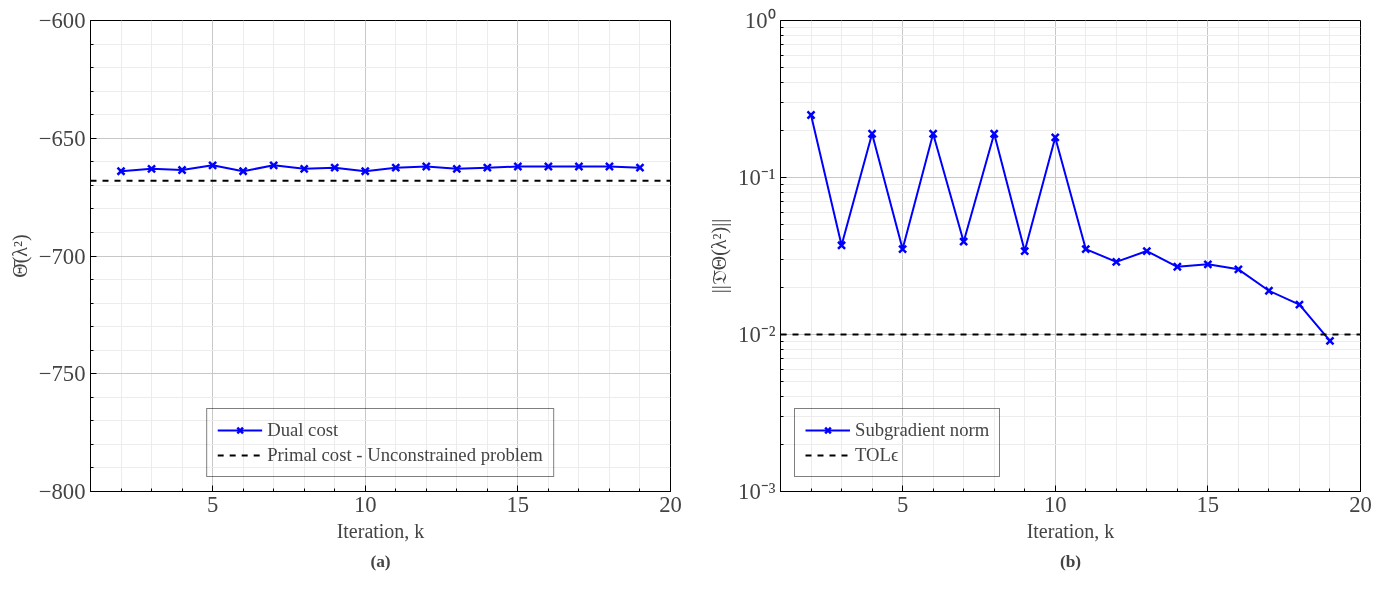 The height and width of the screenshot is (591, 1392). I want to click on y-tick-label: 10⁰, so click(760, 20).